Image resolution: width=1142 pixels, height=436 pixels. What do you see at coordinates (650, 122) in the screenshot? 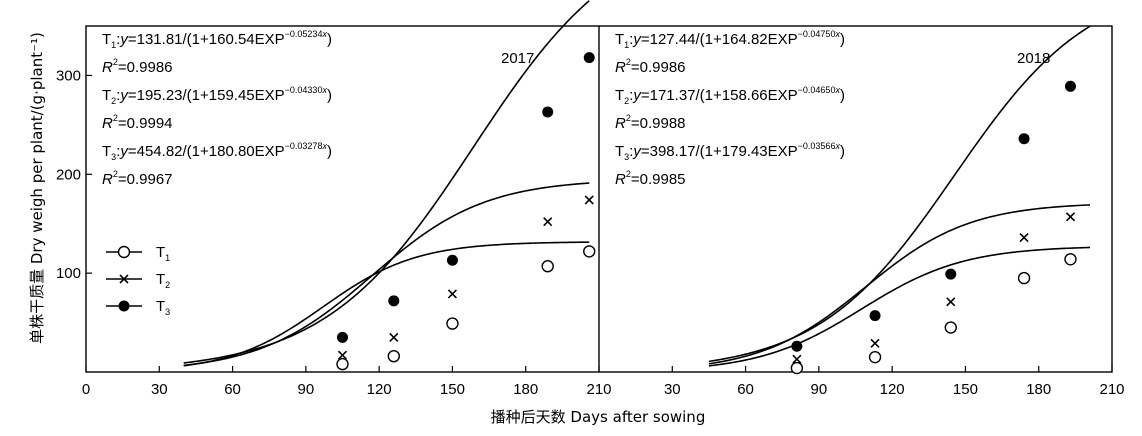
I see `r-squared: R2=0.9988` at bounding box center [650, 122].